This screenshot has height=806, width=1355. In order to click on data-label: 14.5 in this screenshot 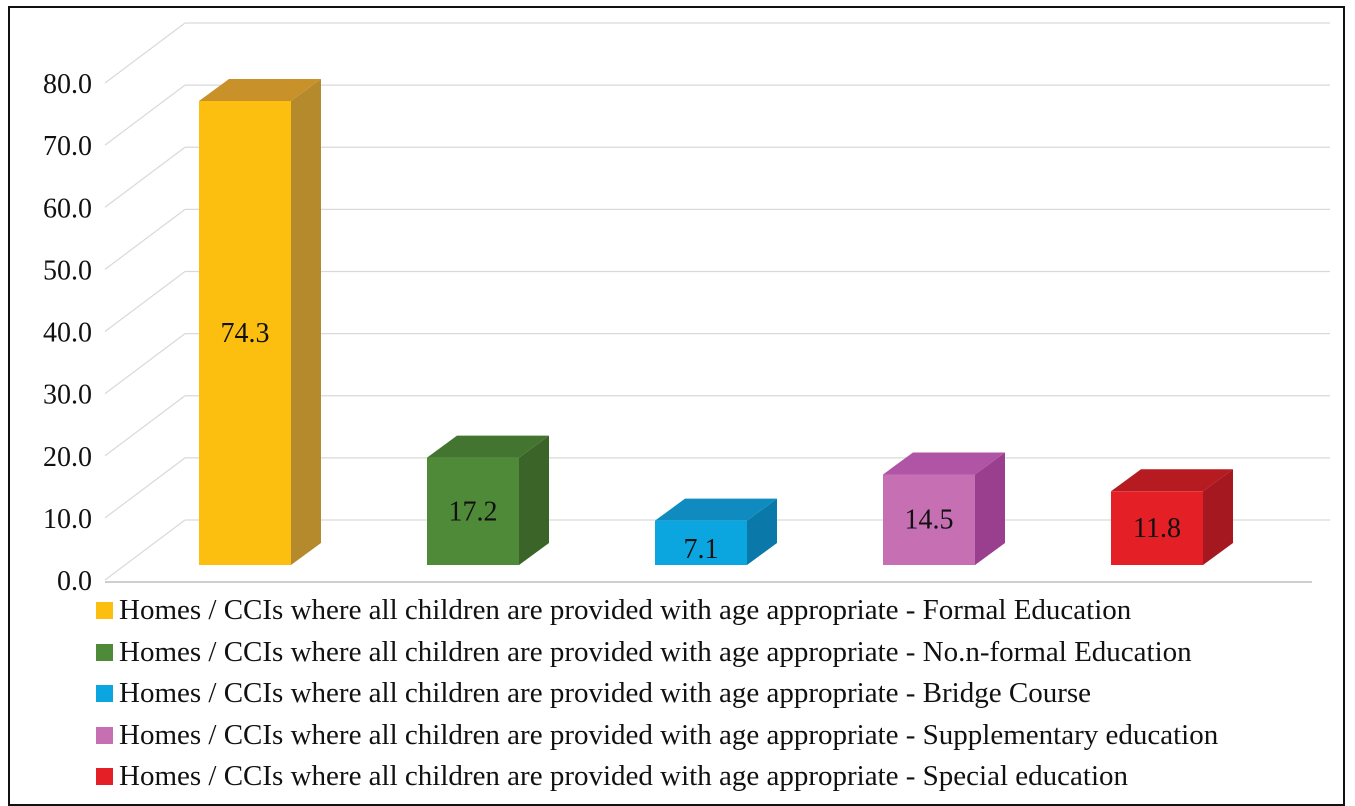, I will do `click(929, 520)`.